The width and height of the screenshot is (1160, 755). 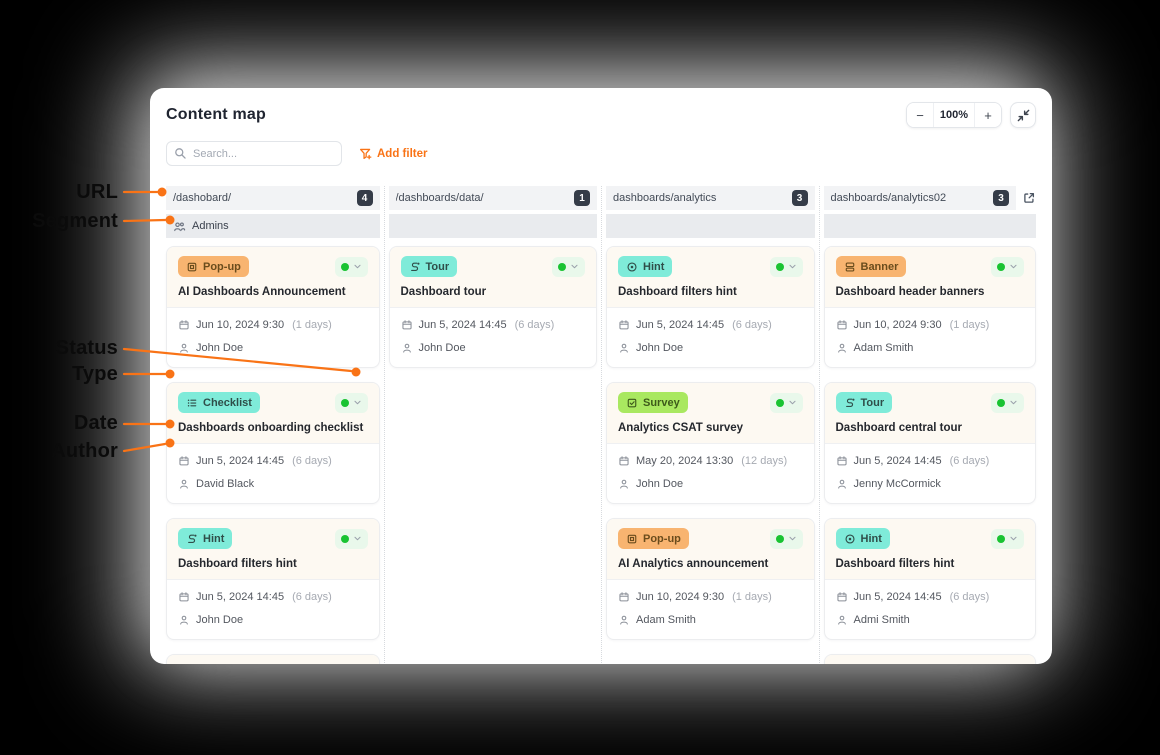 What do you see at coordinates (180, 153) in the screenshot?
I see `search-icon` at bounding box center [180, 153].